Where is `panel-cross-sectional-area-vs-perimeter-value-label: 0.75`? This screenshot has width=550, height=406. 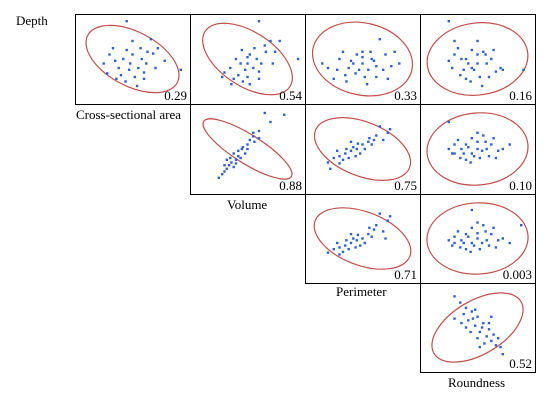
panel-cross-sectional-area-vs-perimeter-value-label: 0.75 is located at coordinates (405, 185).